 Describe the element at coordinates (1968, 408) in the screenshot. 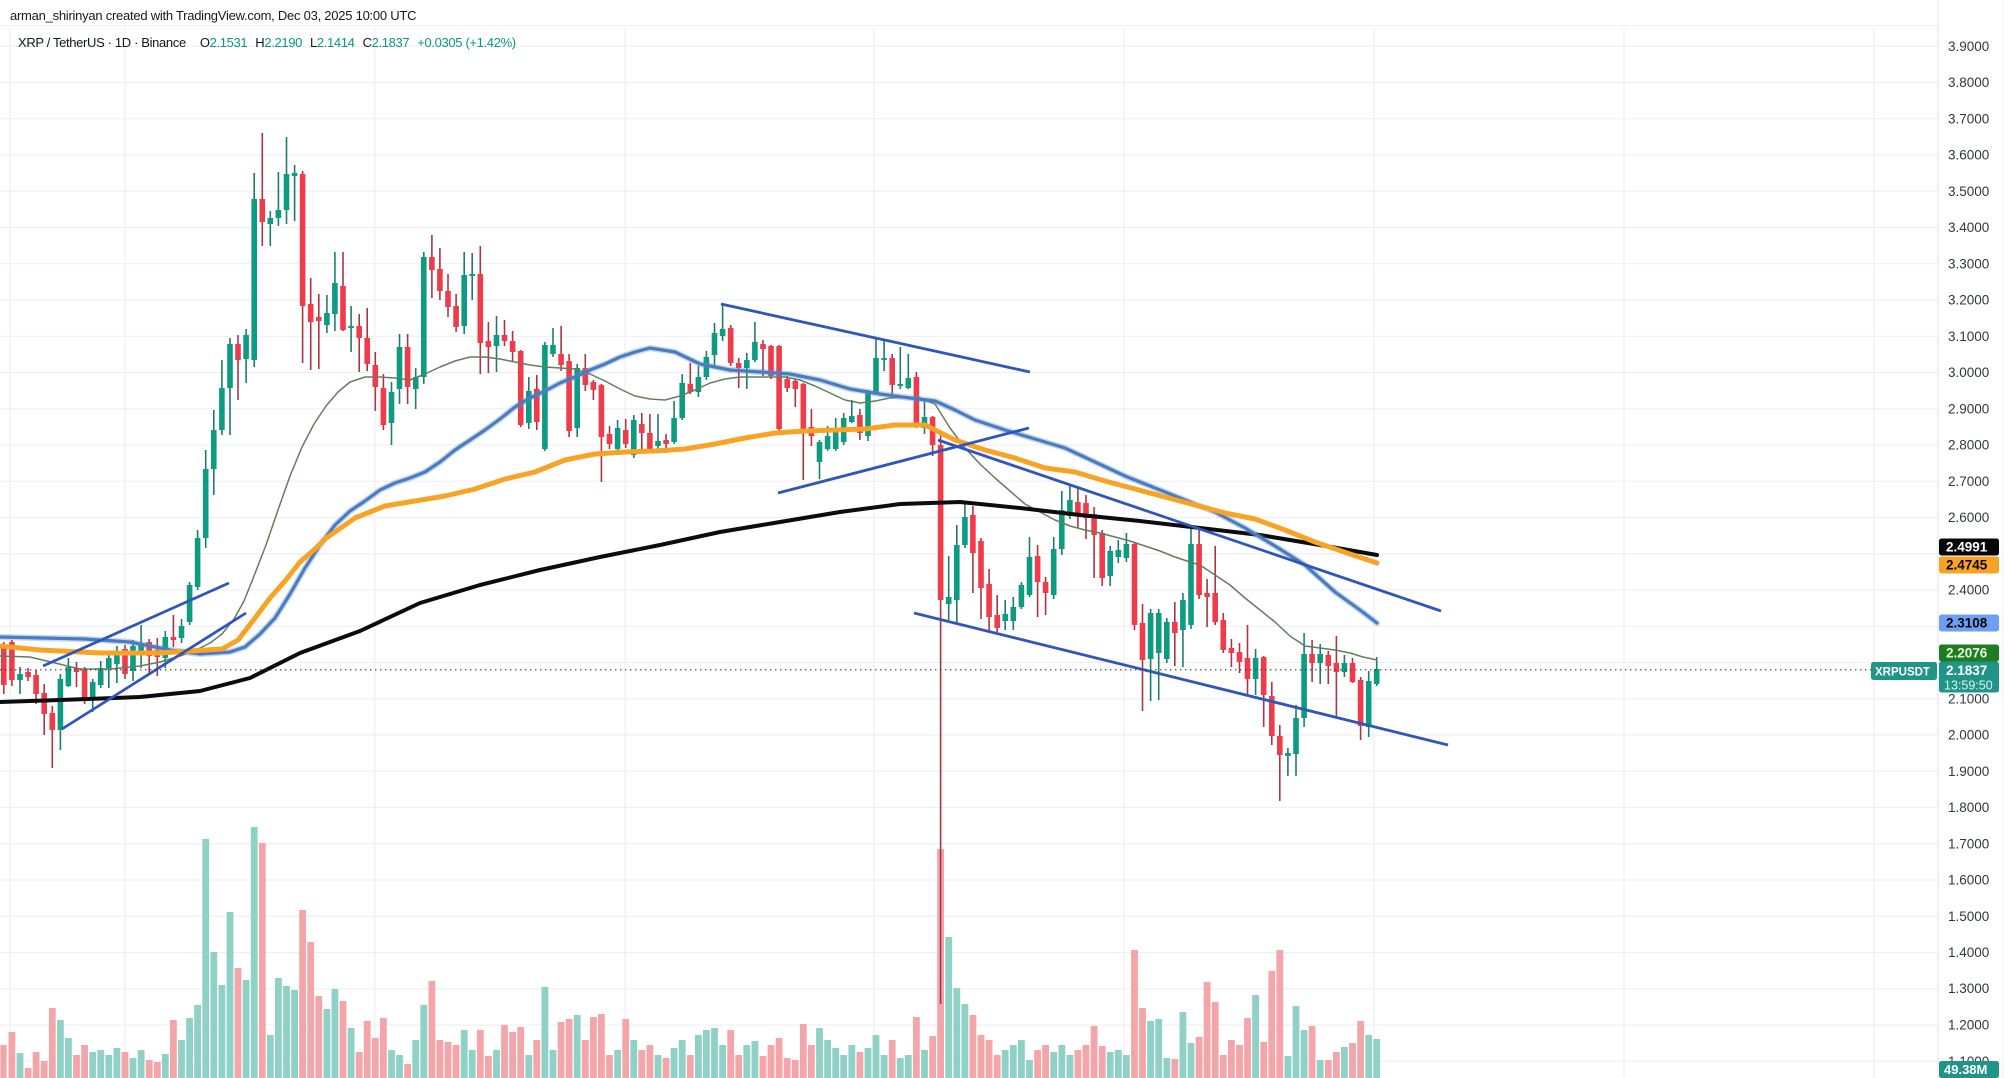

I see `svg-text: 2.9000` at that location.